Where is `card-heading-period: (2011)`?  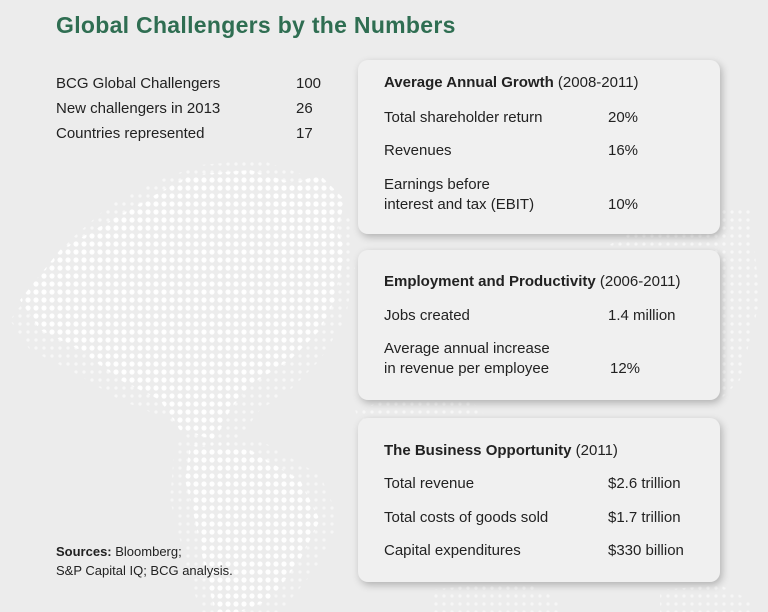
card-heading-period: (2011) is located at coordinates (594, 450).